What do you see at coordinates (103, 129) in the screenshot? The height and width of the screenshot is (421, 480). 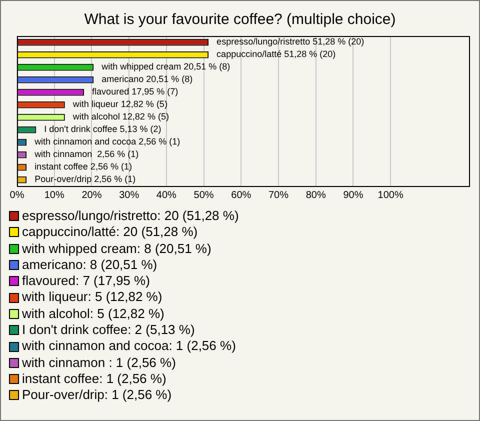 I see `category-label: I don't drink coffee 5,13 % (2)` at bounding box center [103, 129].